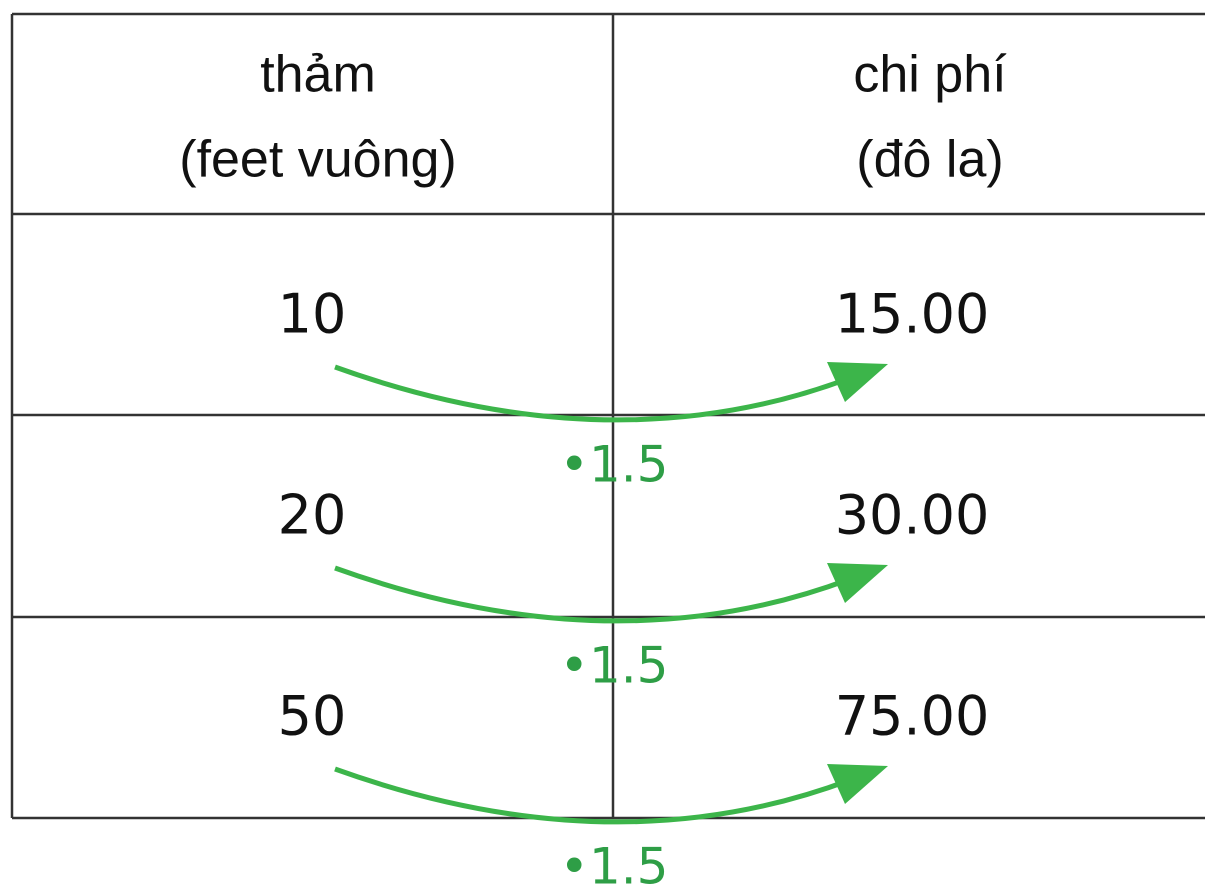 This screenshot has height=888, width=1205. Describe the element at coordinates (312, 314) in the screenshot. I see `table-cell: 10` at that location.